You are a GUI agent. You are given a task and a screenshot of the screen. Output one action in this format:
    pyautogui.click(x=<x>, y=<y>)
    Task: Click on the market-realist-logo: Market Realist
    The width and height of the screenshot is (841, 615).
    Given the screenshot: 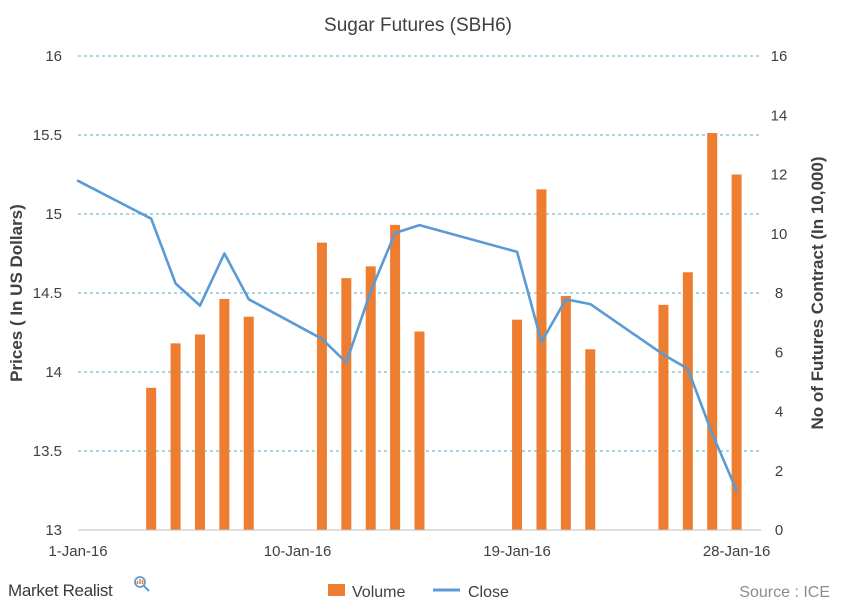 What is the action you would take?
    pyautogui.click(x=79, y=588)
    